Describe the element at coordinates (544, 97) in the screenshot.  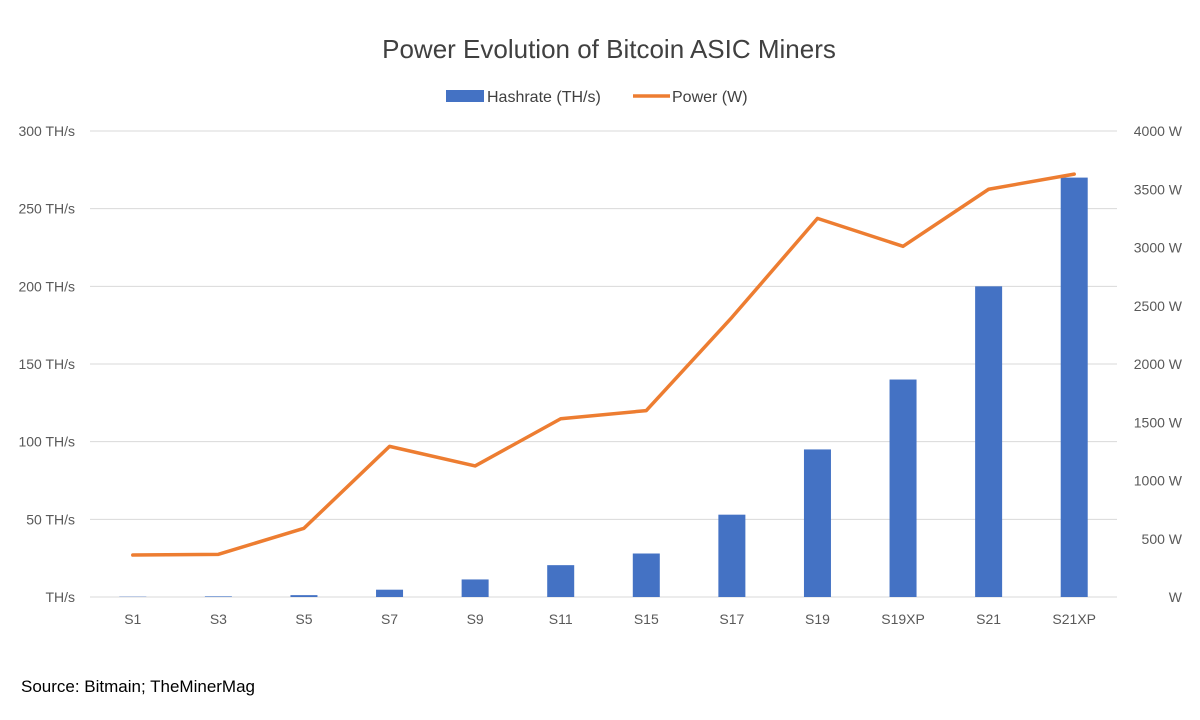
I see `legend-label-hashrate: Hashrate (TH/s)` at that location.